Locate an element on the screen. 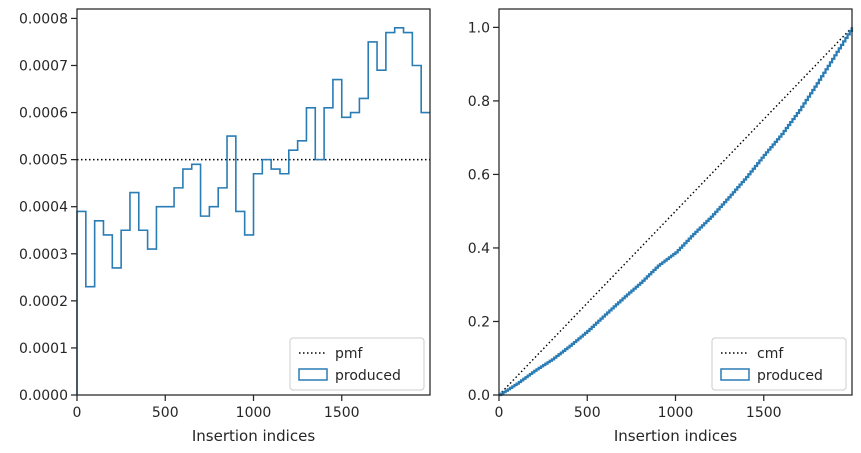 Image resolution: width=861 pixels, height=453 pixels. y-tick-label: 0.0007 is located at coordinates (43, 66).